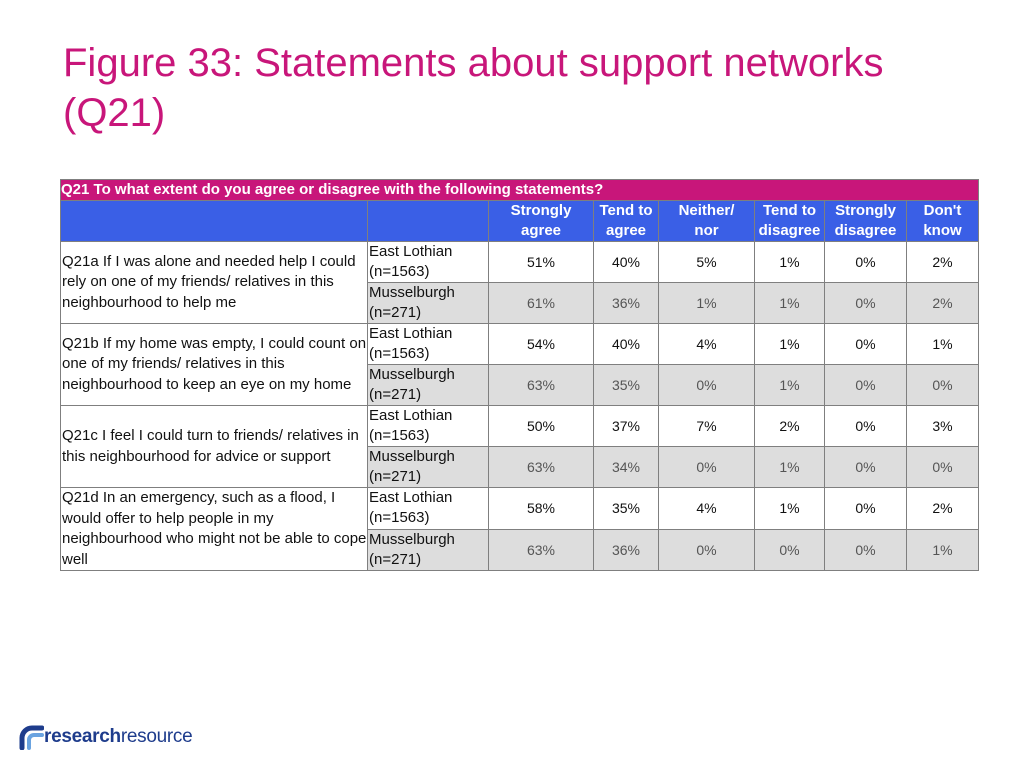 The height and width of the screenshot is (768, 1024). Describe the element at coordinates (541, 262) in the screenshot. I see `value-cell: 51%` at that location.